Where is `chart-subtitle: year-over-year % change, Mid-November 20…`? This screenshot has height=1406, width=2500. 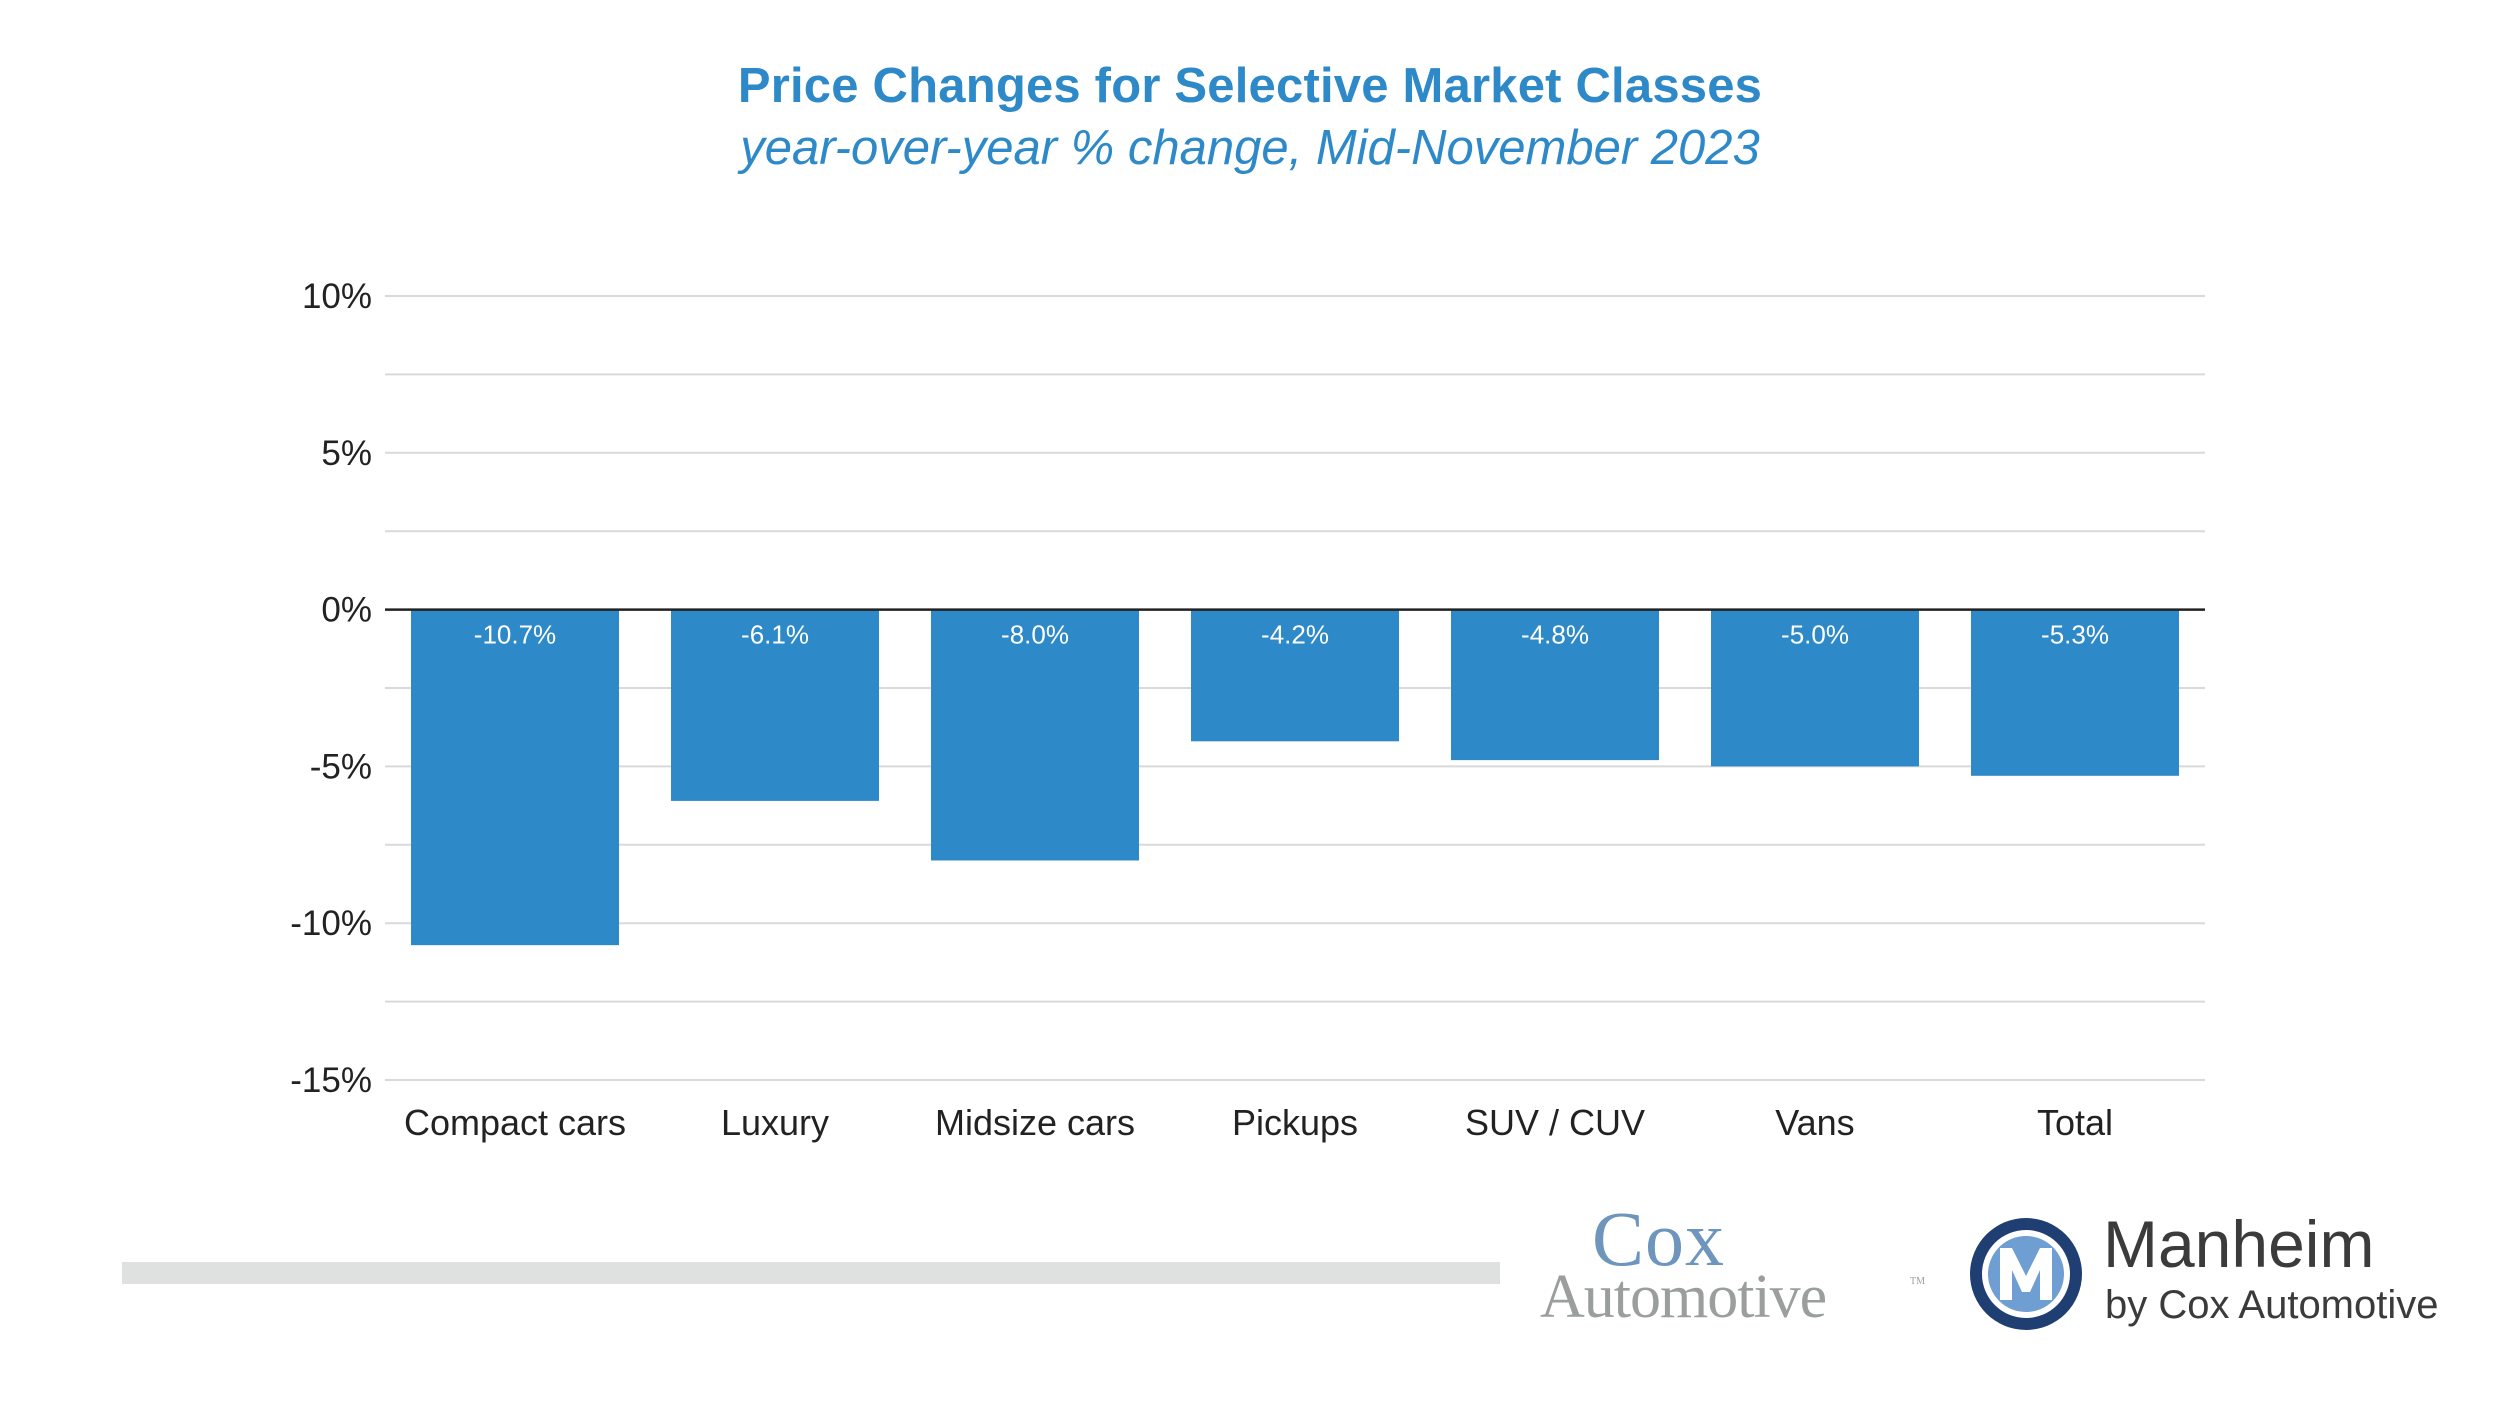 chart-subtitle: year-over-year % change, Mid-November 20… is located at coordinates (1250, 148).